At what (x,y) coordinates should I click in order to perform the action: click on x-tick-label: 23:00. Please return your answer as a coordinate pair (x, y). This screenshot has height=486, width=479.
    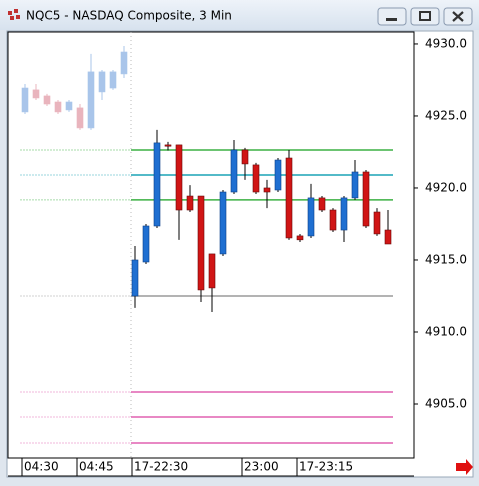
    Looking at the image, I should click on (261, 467).